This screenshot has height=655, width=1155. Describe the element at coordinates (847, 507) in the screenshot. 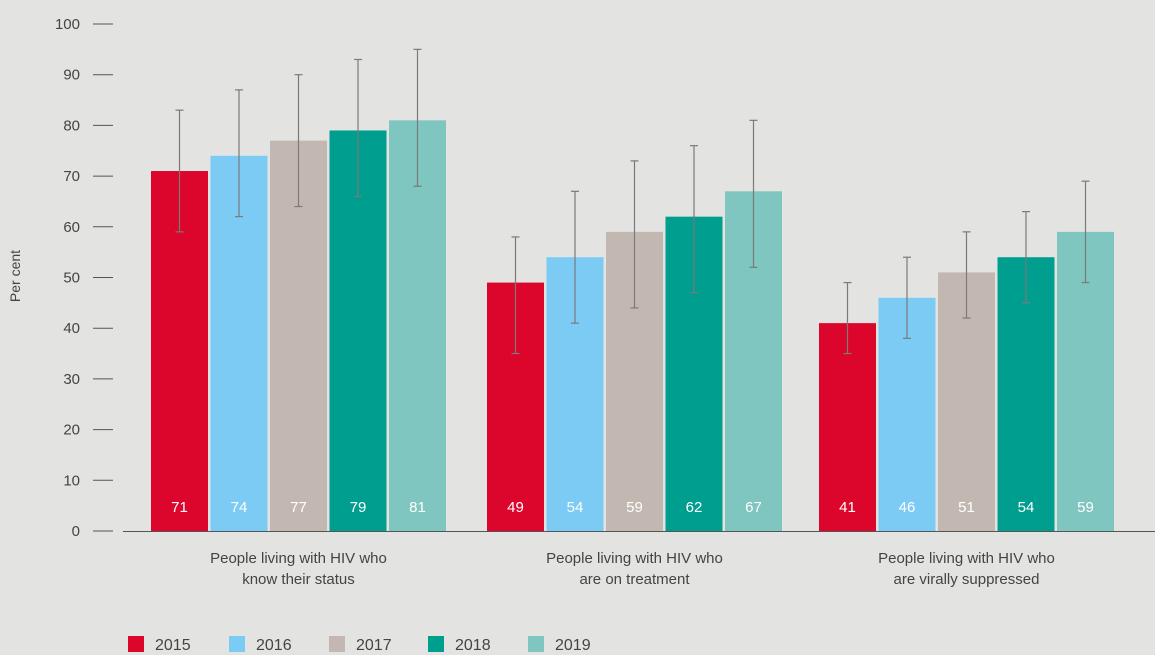

I see `bar-value-label: 41` at that location.